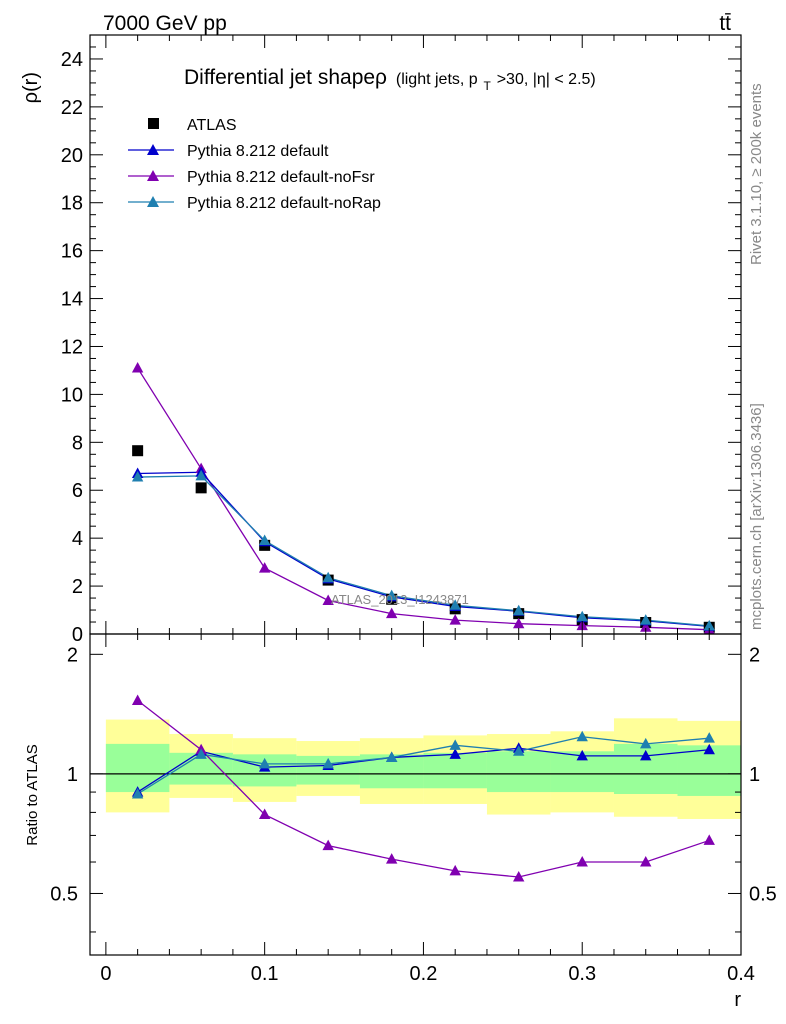  What do you see at coordinates (254, 203) in the screenshot?
I see `legend-entry-norap: Pythia 8.212 default-noRap` at bounding box center [254, 203].